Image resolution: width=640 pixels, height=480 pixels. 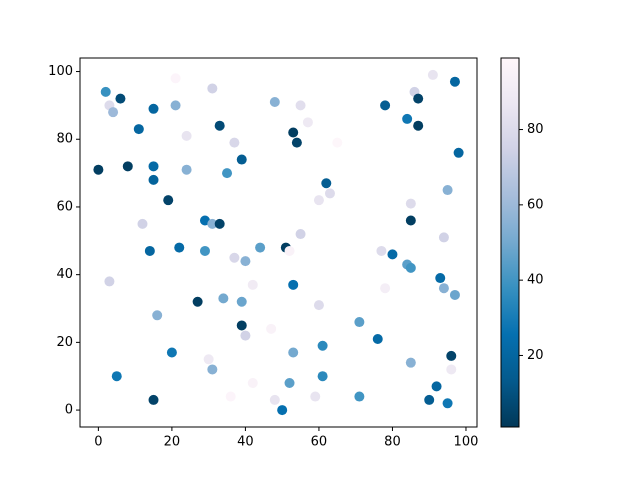 What do you see at coordinates (64, 139) in the screenshot?
I see `y-tick-label: 80` at bounding box center [64, 139].